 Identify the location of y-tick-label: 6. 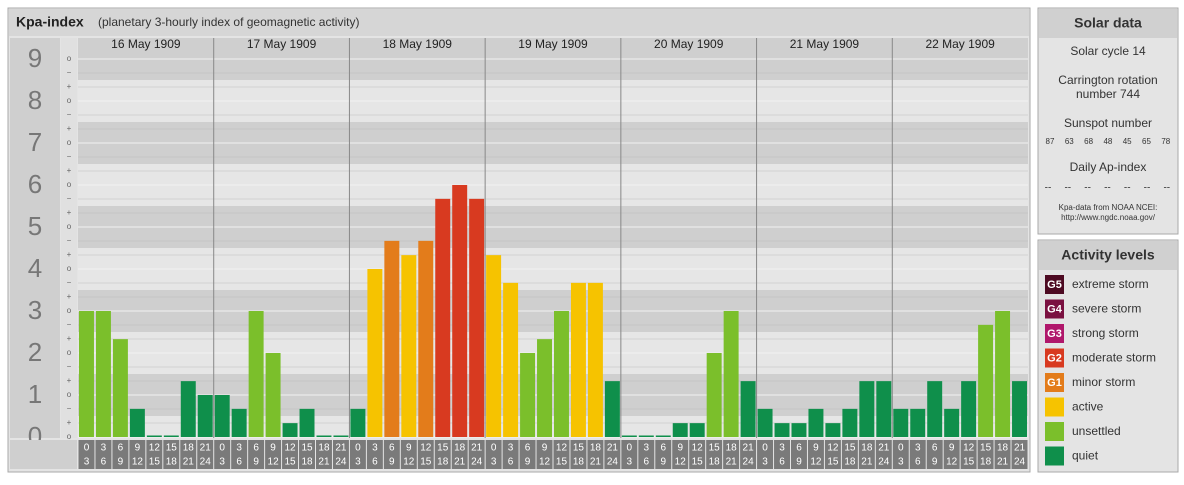
(35, 184).